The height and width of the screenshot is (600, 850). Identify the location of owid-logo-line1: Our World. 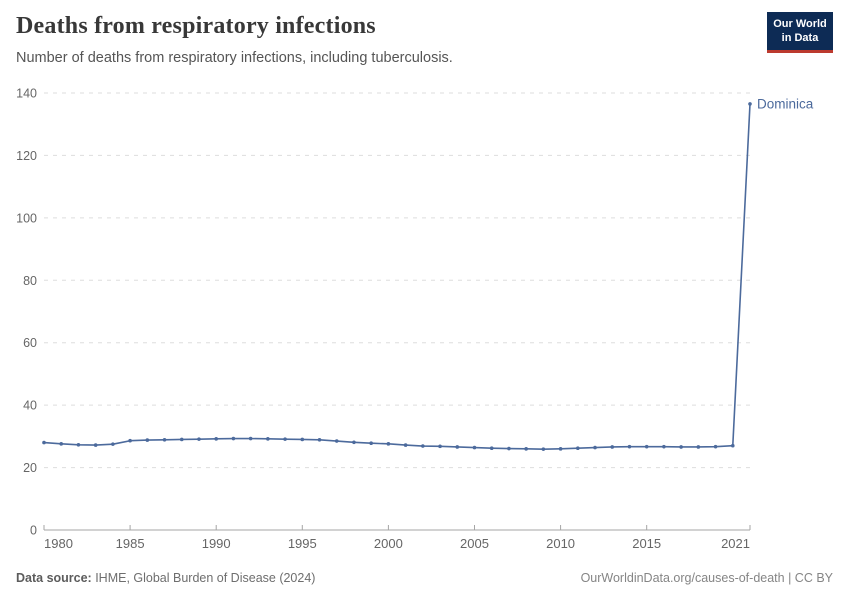
(800, 24).